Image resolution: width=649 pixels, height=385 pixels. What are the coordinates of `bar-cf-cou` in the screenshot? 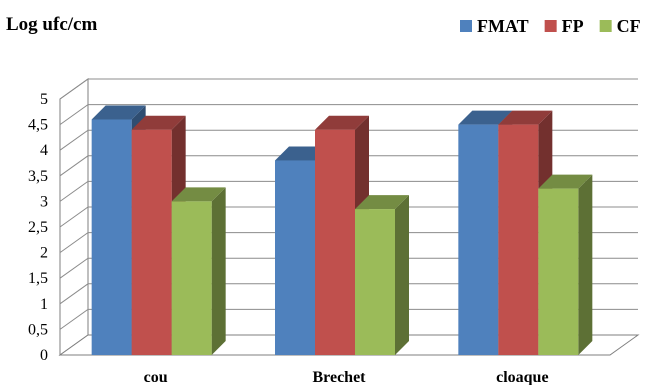 It's located at (198, 271).